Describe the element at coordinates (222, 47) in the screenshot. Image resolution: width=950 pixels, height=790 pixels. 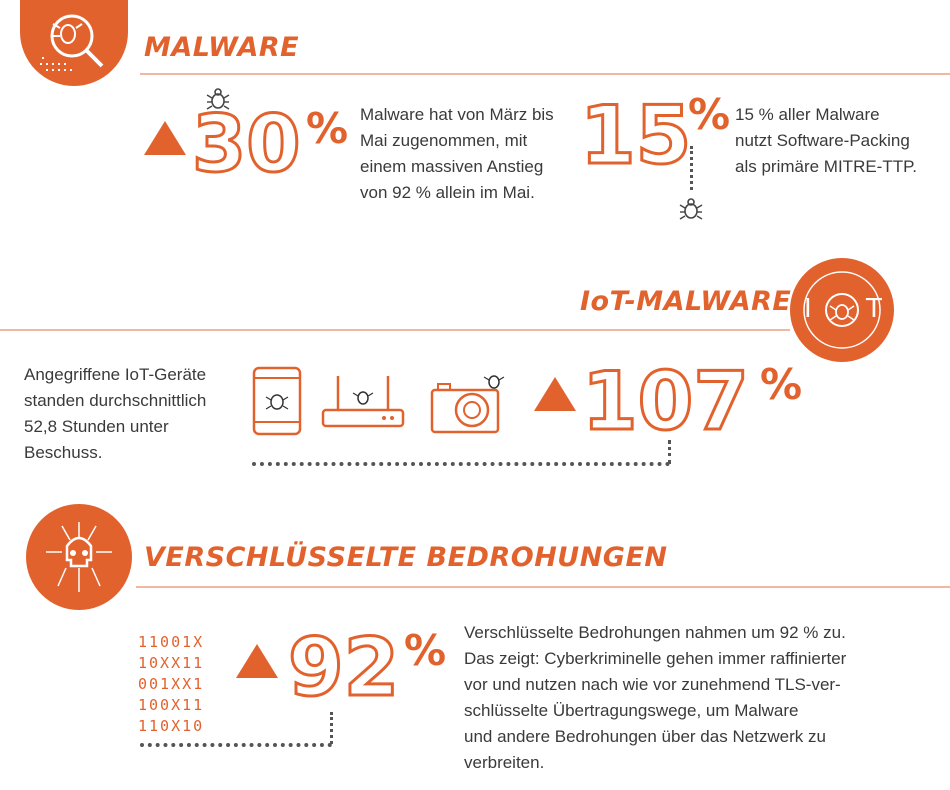
I see `malware-heading: MALWARE` at that location.